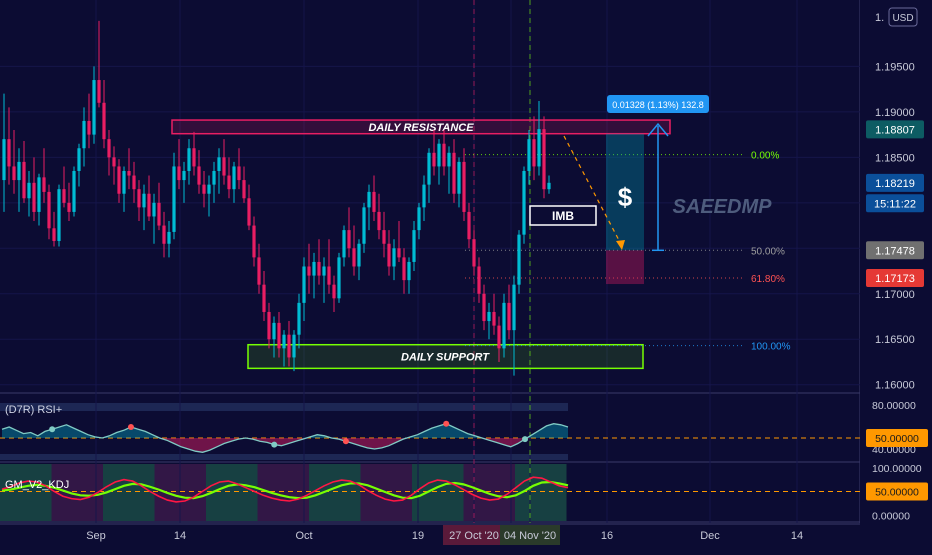 The height and width of the screenshot is (555, 932). Describe the element at coordinates (895, 340) in the screenshot. I see `price-tick-label: 1.16500` at that location.